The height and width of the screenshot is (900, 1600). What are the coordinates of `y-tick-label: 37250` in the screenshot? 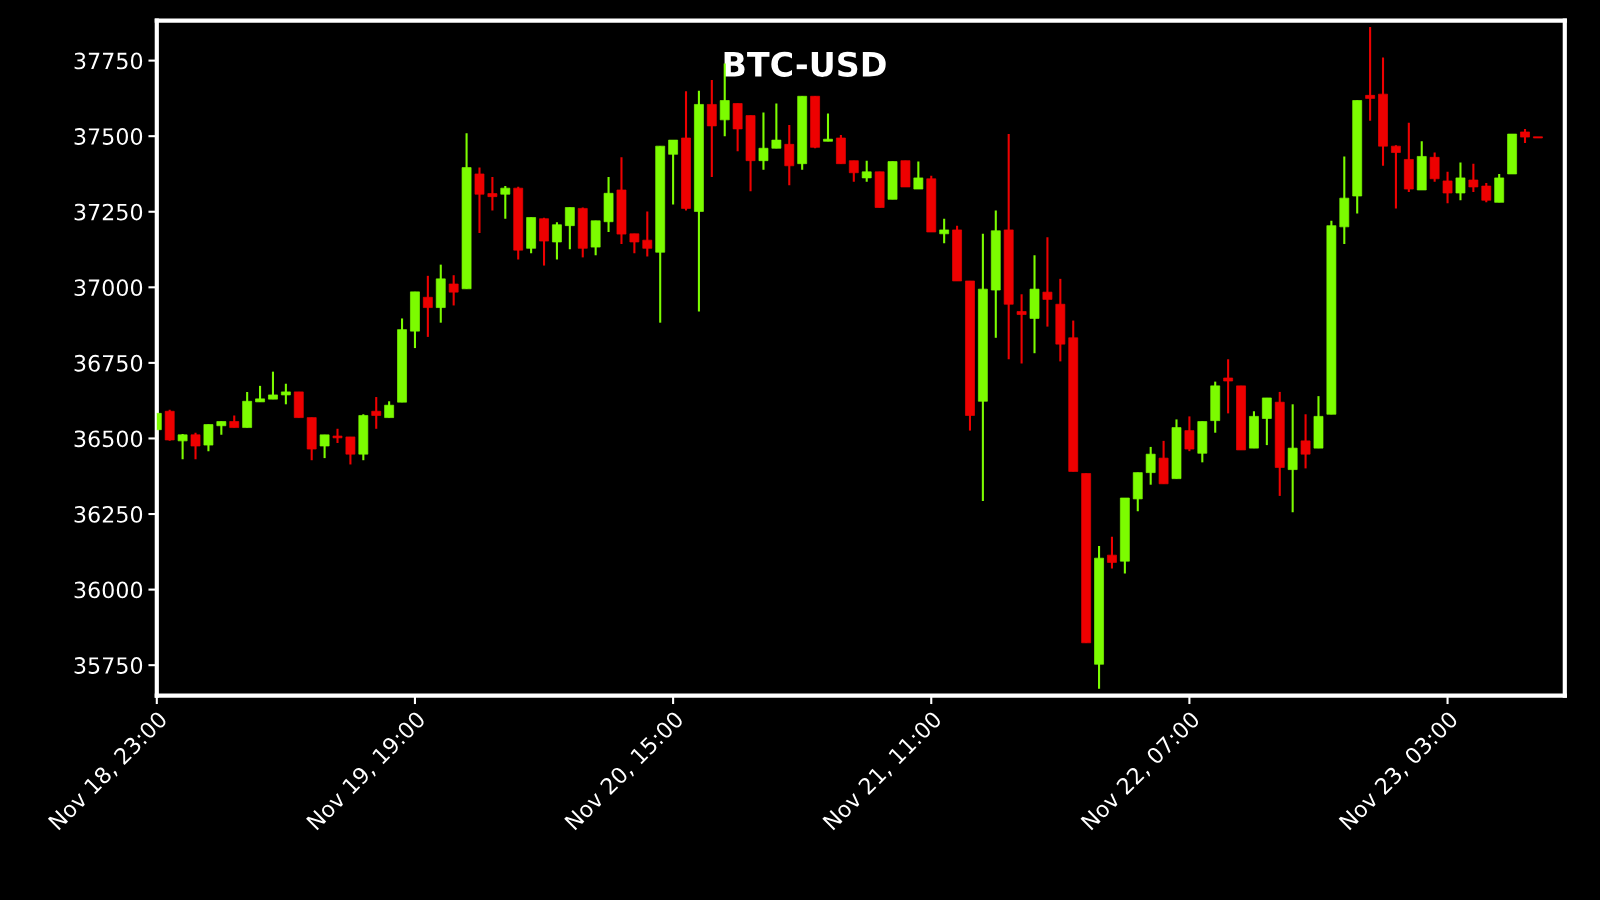 It's located at (108, 212).